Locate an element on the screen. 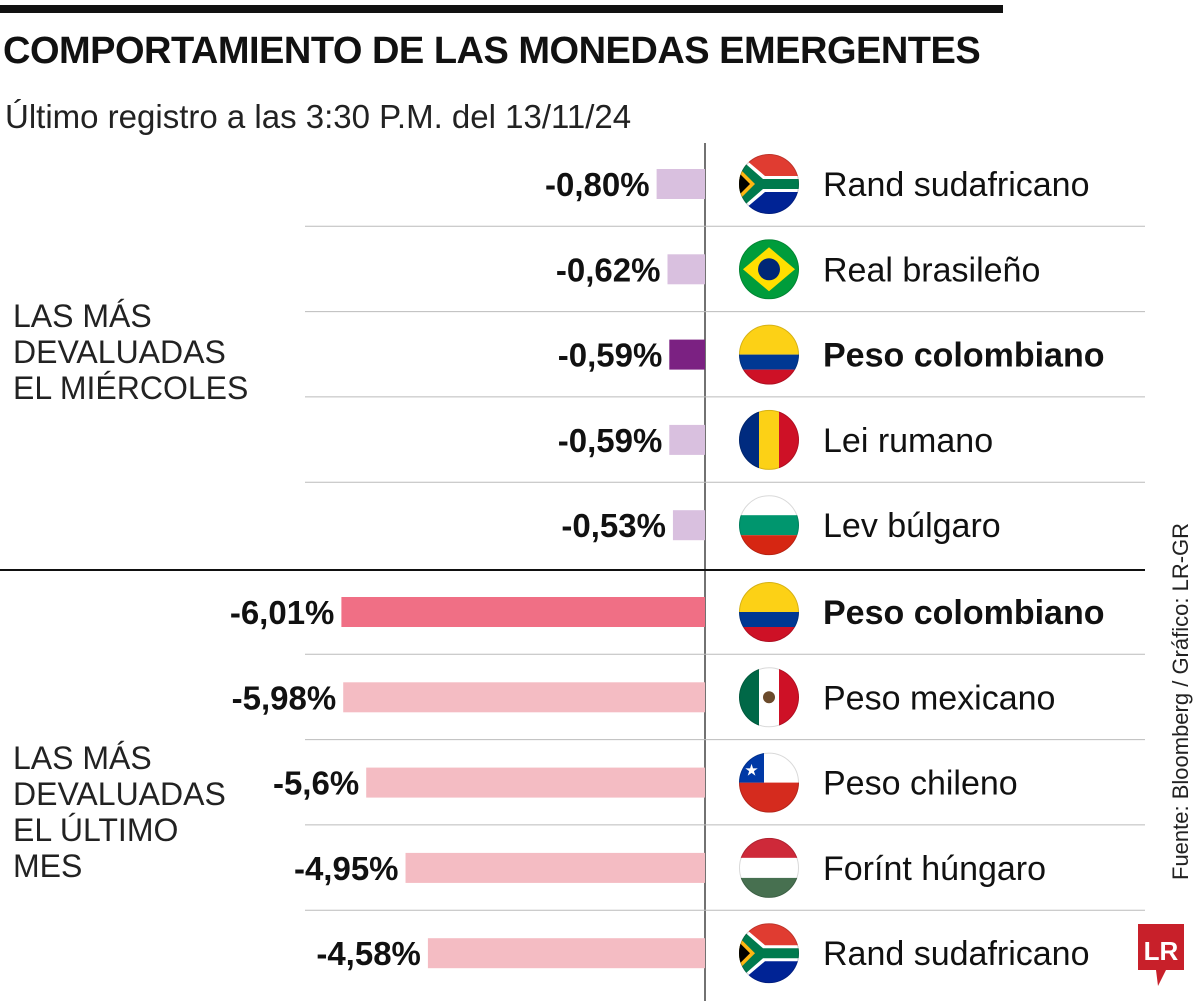 This screenshot has width=1200, height=1001. category-label: Lei rumano is located at coordinates (908, 441).